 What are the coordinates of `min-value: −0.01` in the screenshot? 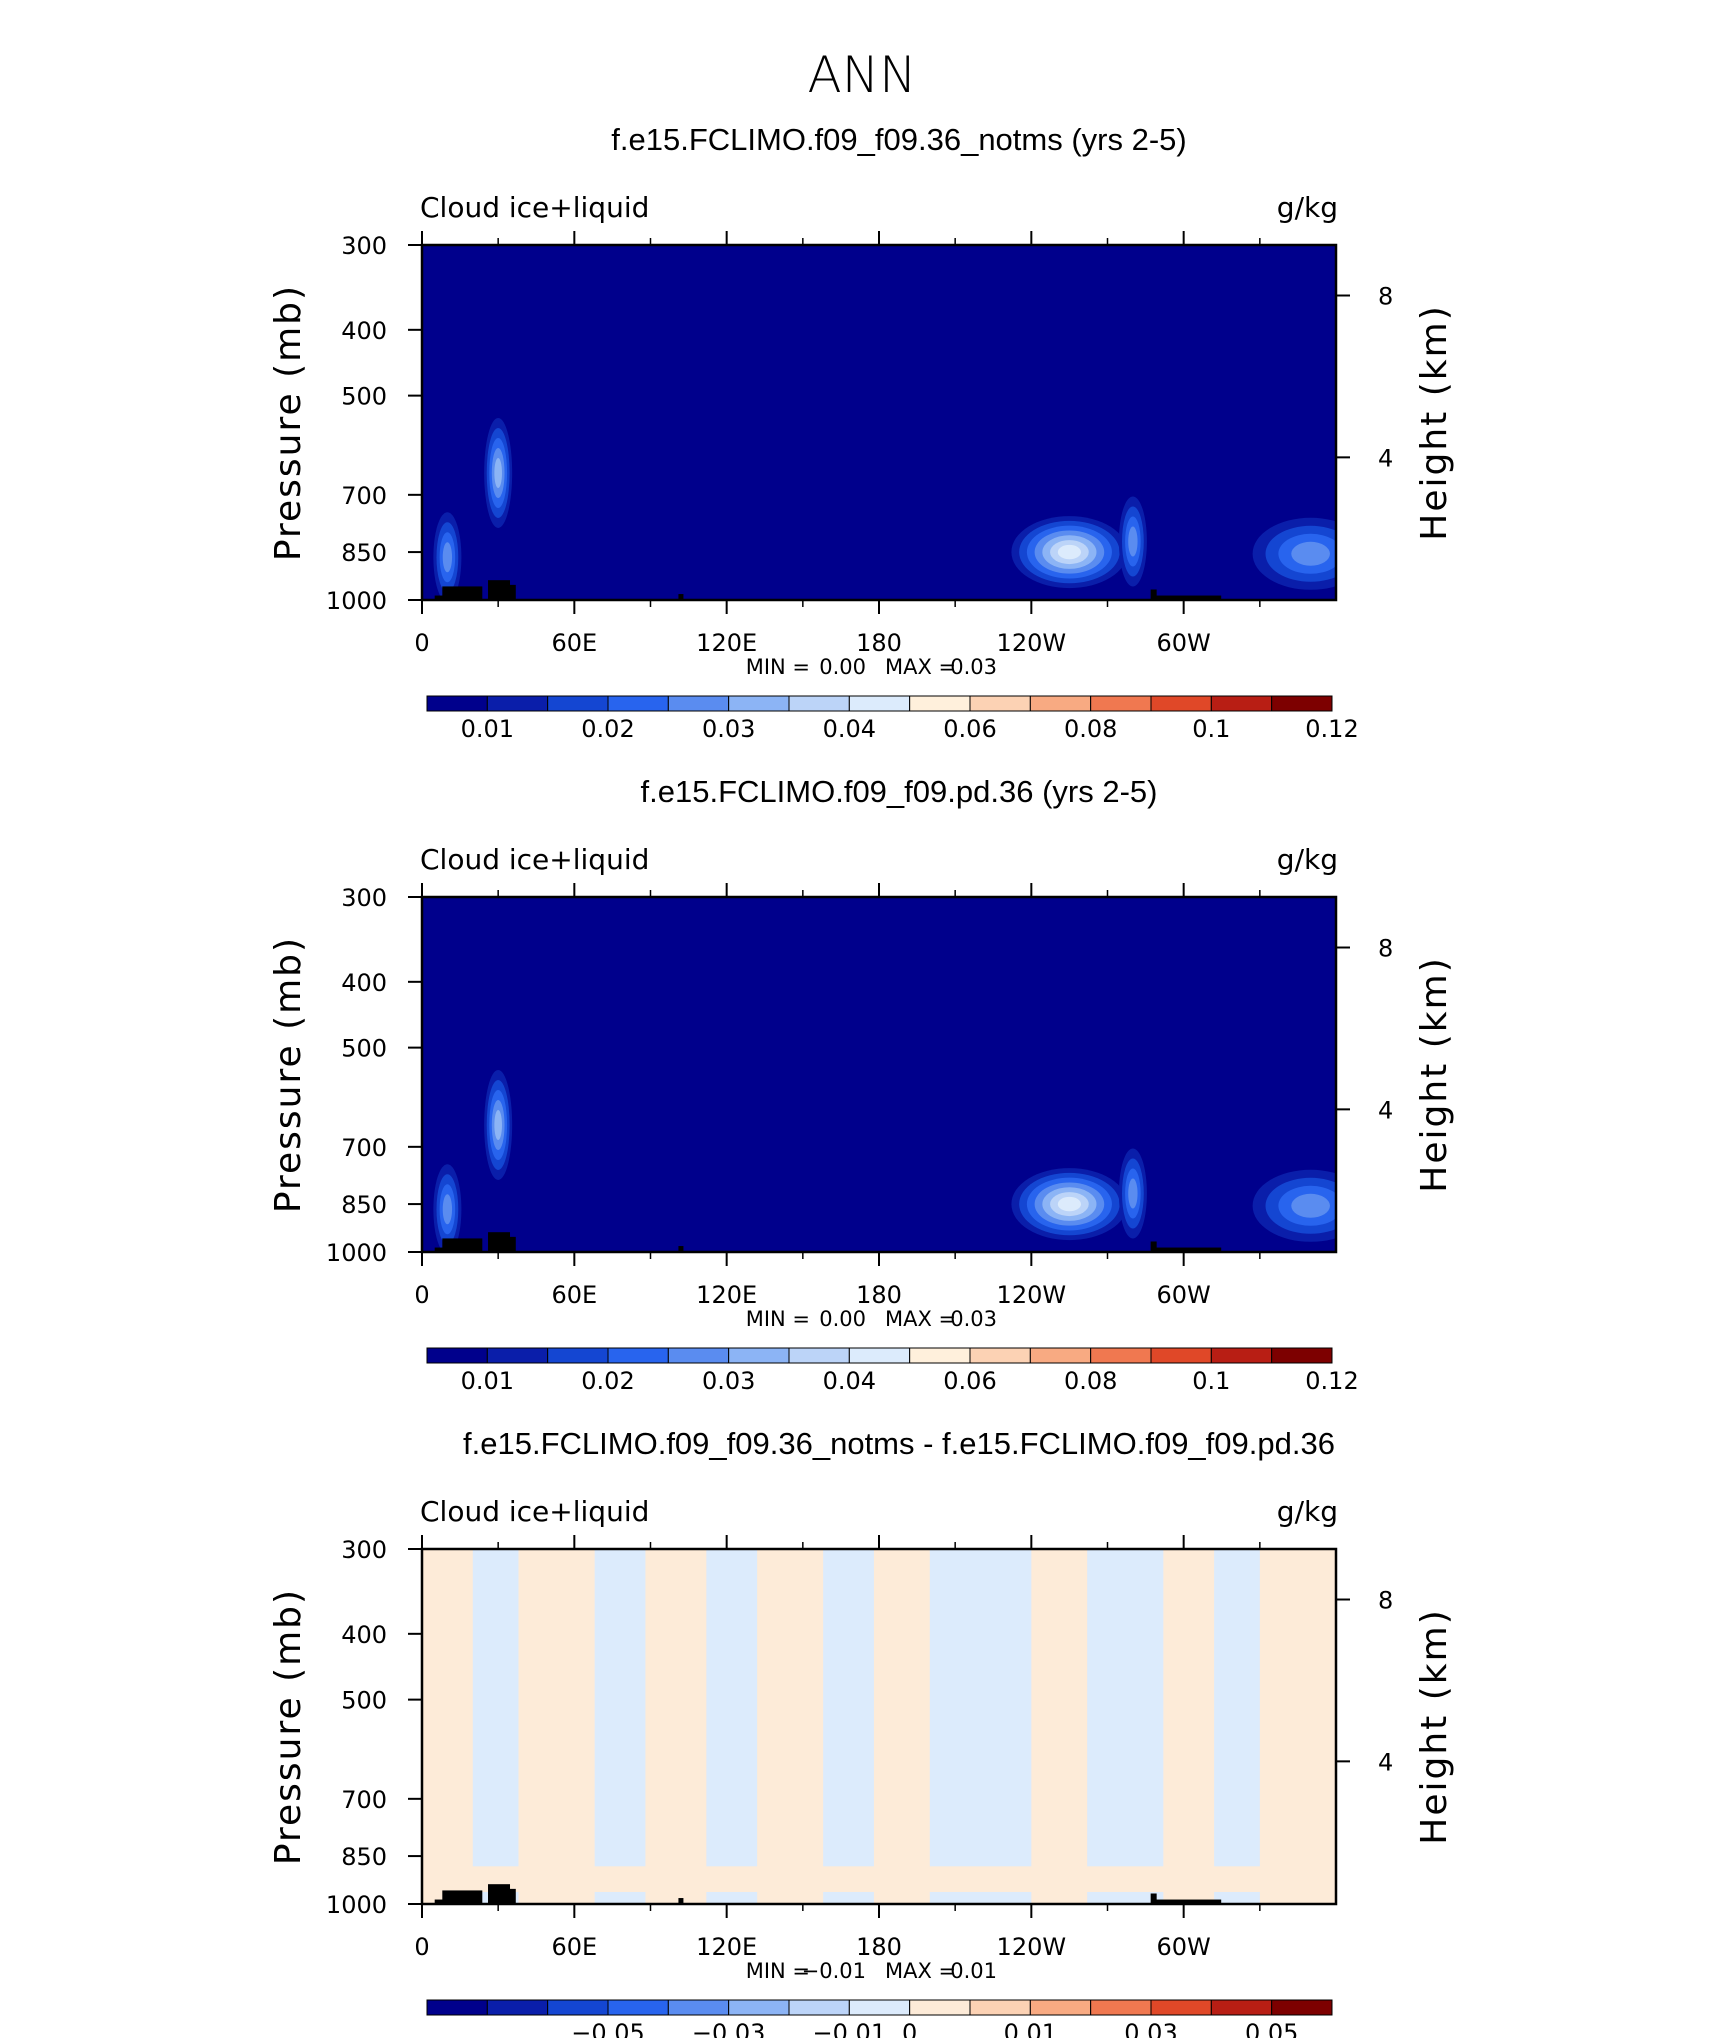 It's located at (834, 1971).